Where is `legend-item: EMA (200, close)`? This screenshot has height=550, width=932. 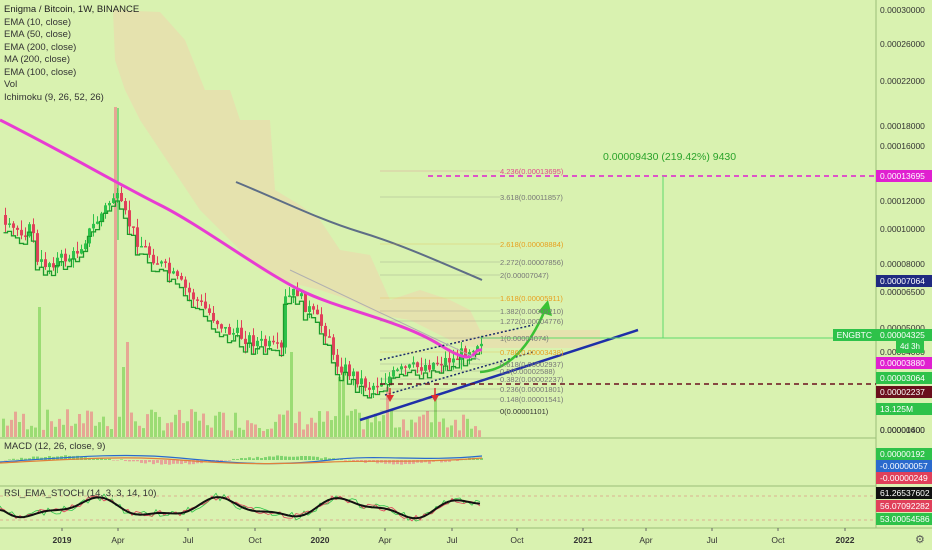
legend-item: EMA (200, close) is located at coordinates (40, 47).